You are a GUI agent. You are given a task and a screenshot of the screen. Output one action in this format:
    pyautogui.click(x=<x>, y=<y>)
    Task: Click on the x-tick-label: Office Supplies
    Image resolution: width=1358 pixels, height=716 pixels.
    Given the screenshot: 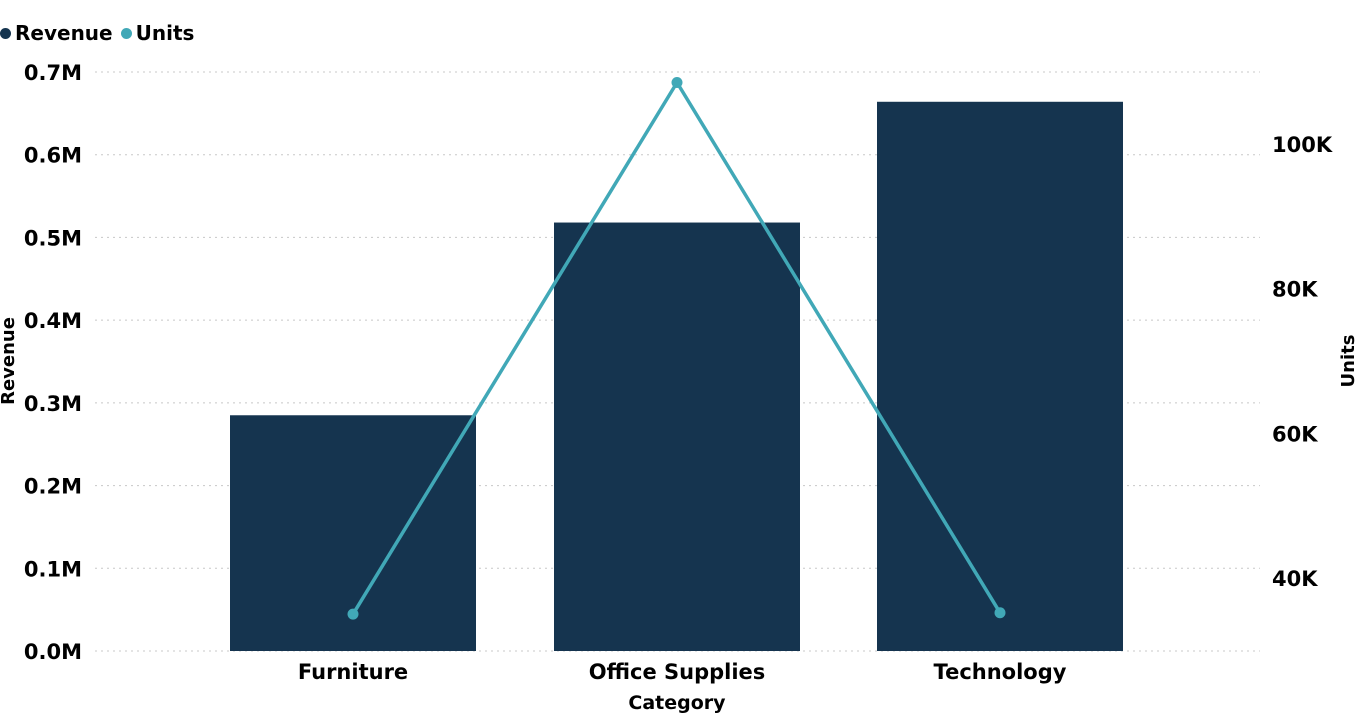 What is the action you would take?
    pyautogui.click(x=677, y=672)
    